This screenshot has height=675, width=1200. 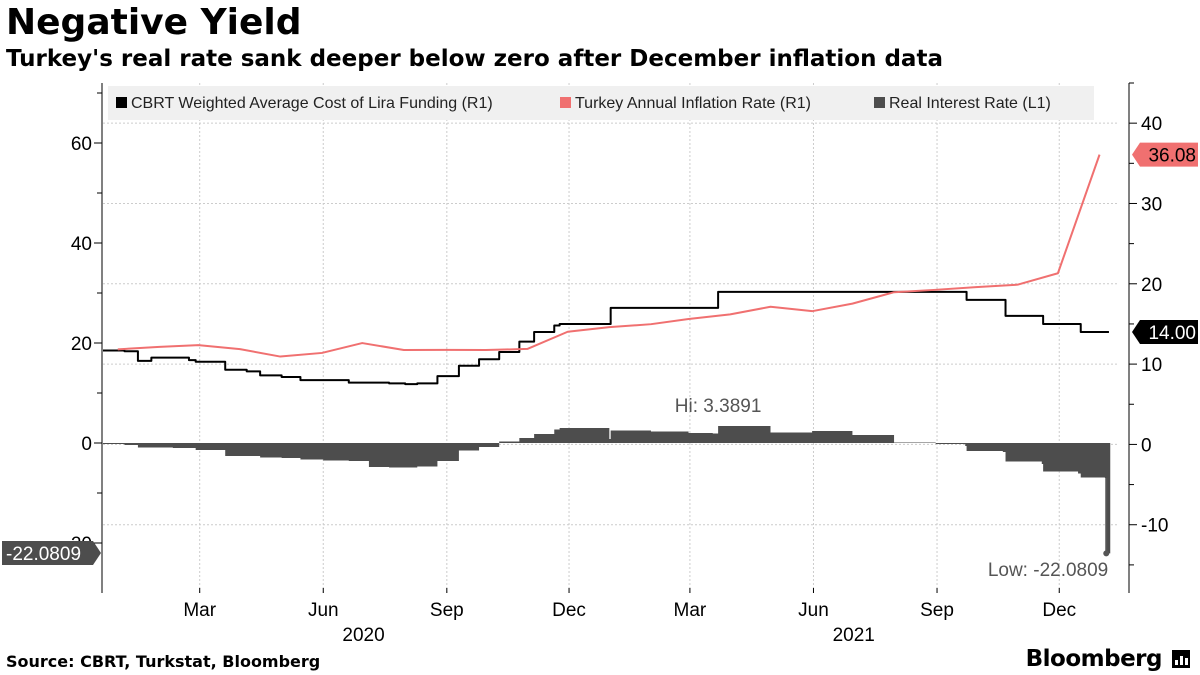 What do you see at coordinates (363, 635) in the screenshot?
I see `x-axis-year-label: 2020` at bounding box center [363, 635].